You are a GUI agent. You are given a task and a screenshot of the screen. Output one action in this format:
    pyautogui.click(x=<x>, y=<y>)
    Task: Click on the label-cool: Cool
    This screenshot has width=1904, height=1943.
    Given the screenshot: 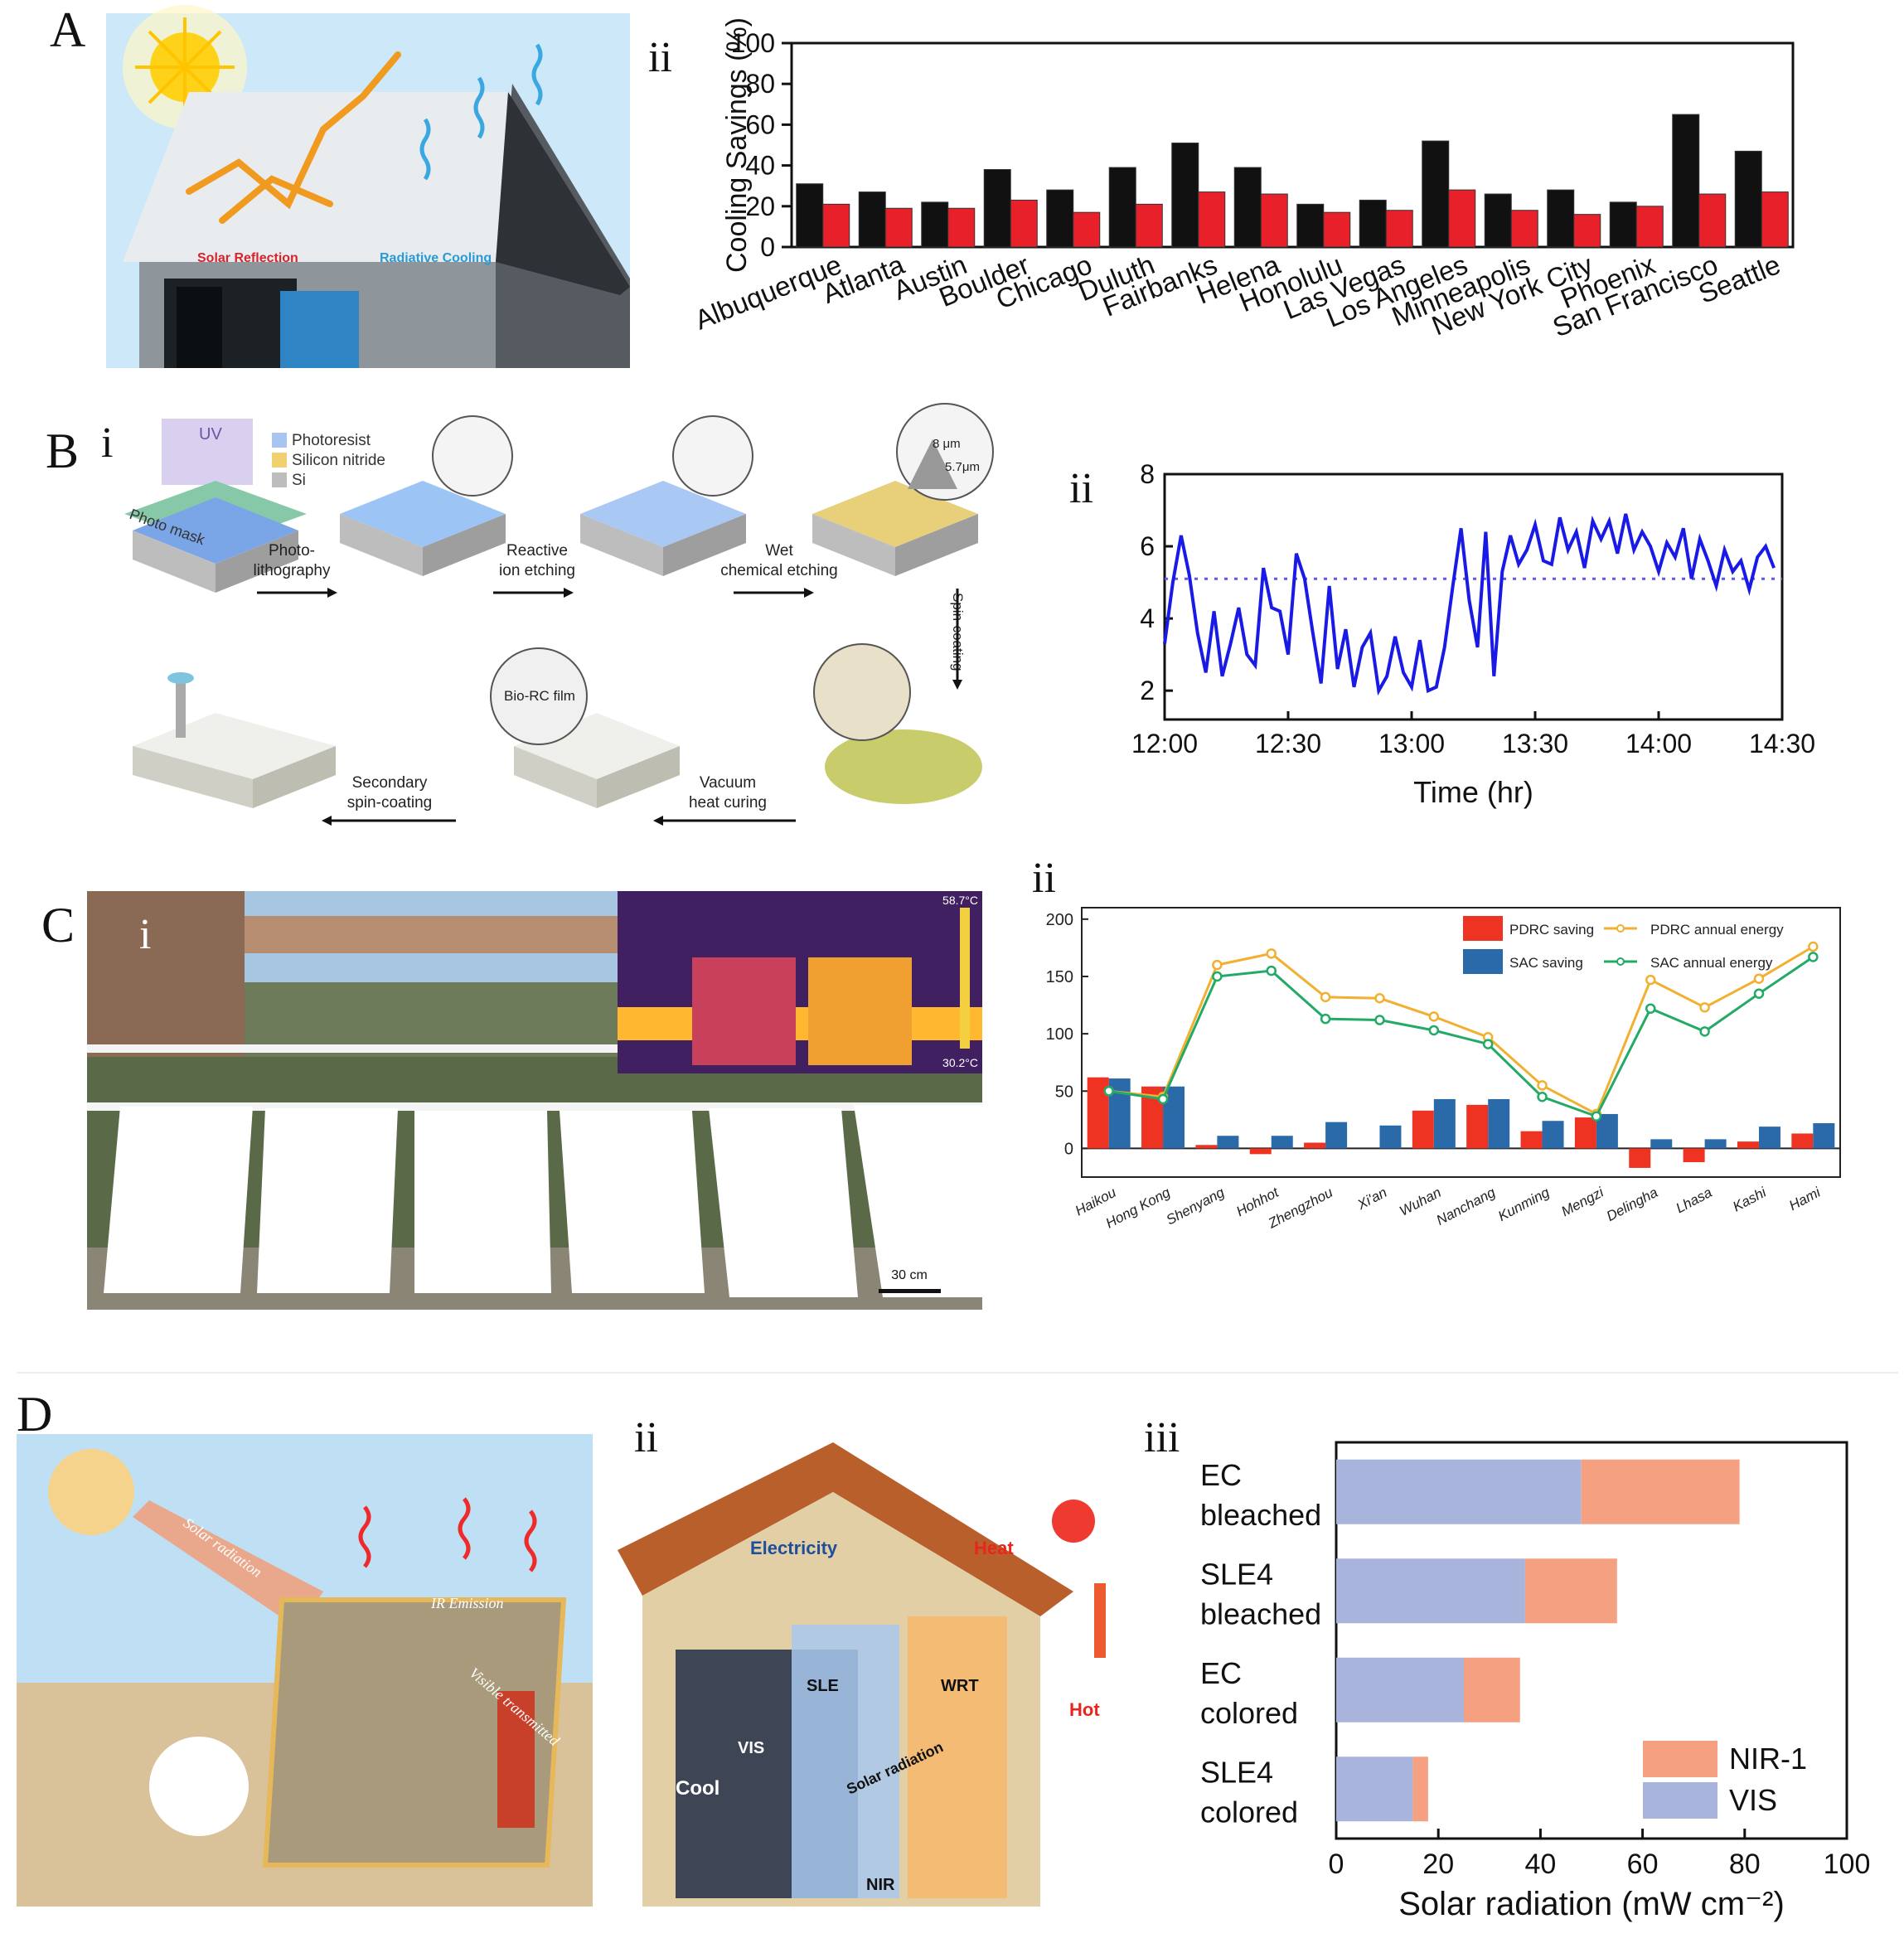 What is the action you would take?
    pyautogui.click(x=697, y=1788)
    